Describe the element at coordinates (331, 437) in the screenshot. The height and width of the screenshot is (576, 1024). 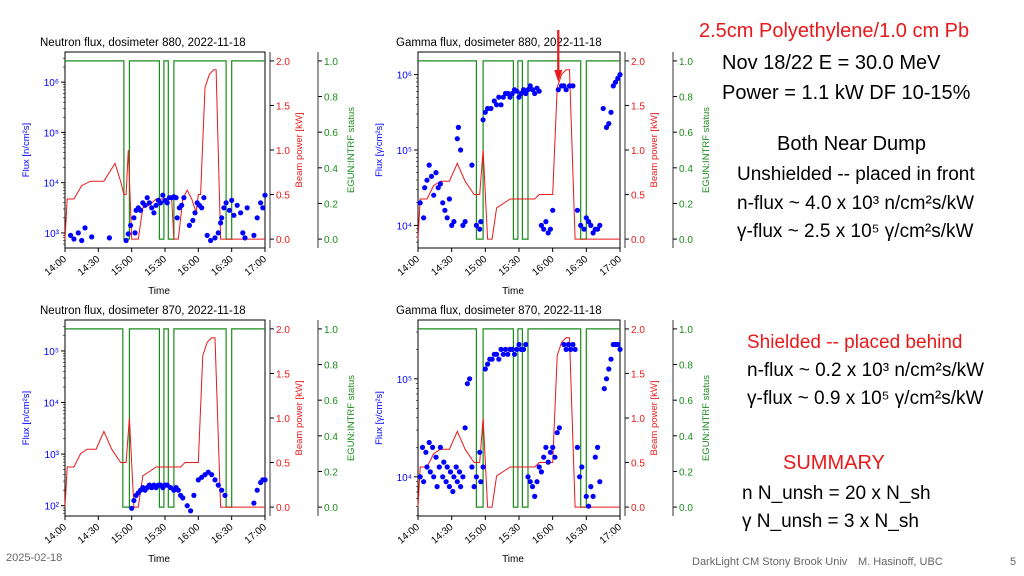
I see `y3-tick-label: 0.4` at that location.